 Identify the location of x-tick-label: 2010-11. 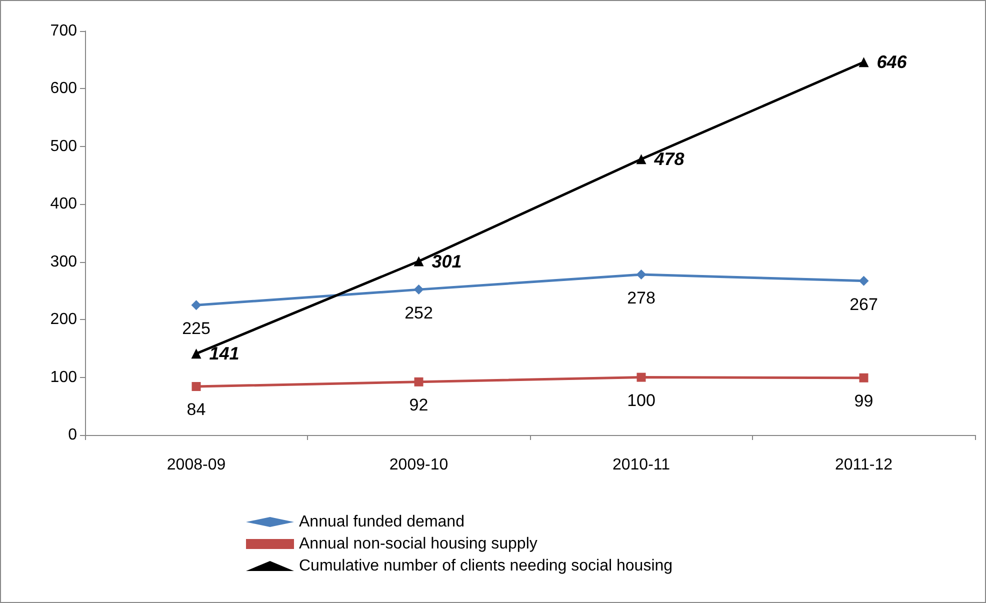
(641, 465).